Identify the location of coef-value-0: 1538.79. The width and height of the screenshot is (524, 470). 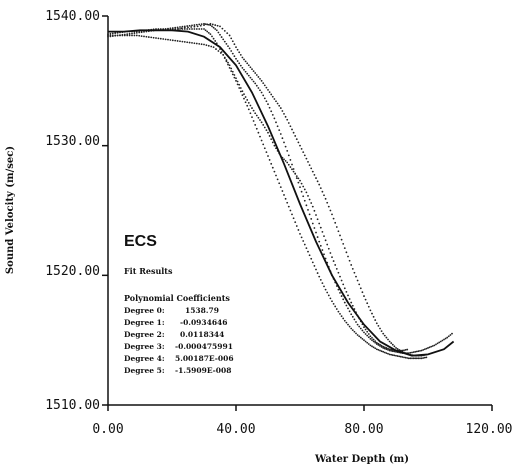
(202, 310).